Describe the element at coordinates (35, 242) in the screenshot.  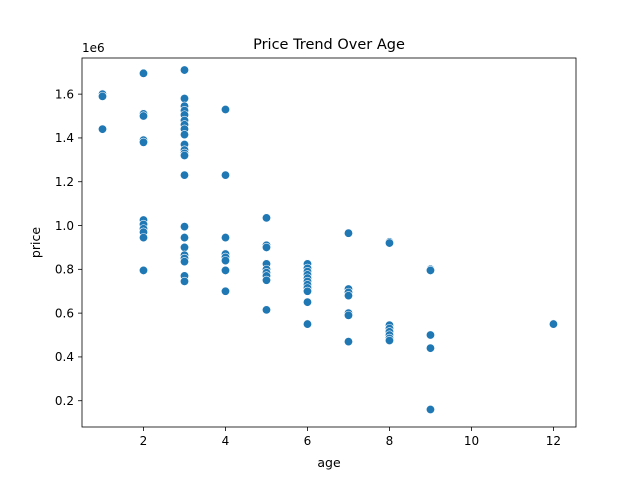
I see `y-axis-label: price` at that location.